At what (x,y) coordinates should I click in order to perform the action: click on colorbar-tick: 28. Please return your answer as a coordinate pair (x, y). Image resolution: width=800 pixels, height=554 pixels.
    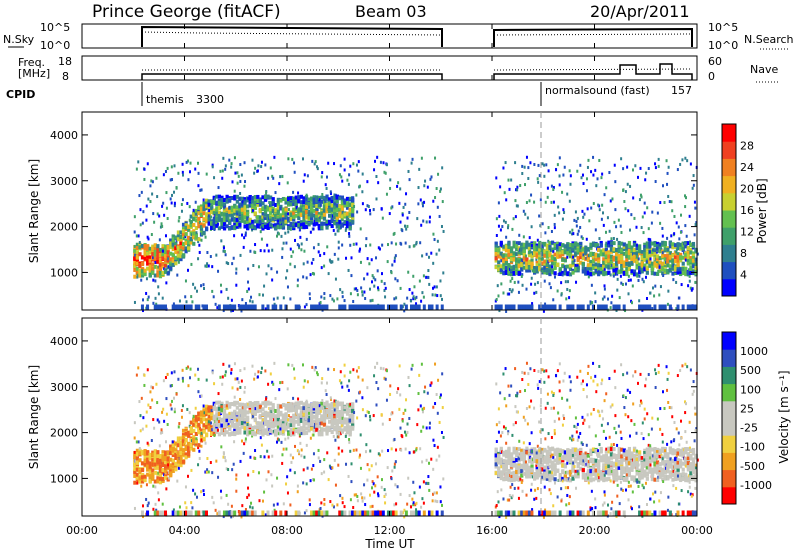
    Looking at the image, I should click on (747, 146).